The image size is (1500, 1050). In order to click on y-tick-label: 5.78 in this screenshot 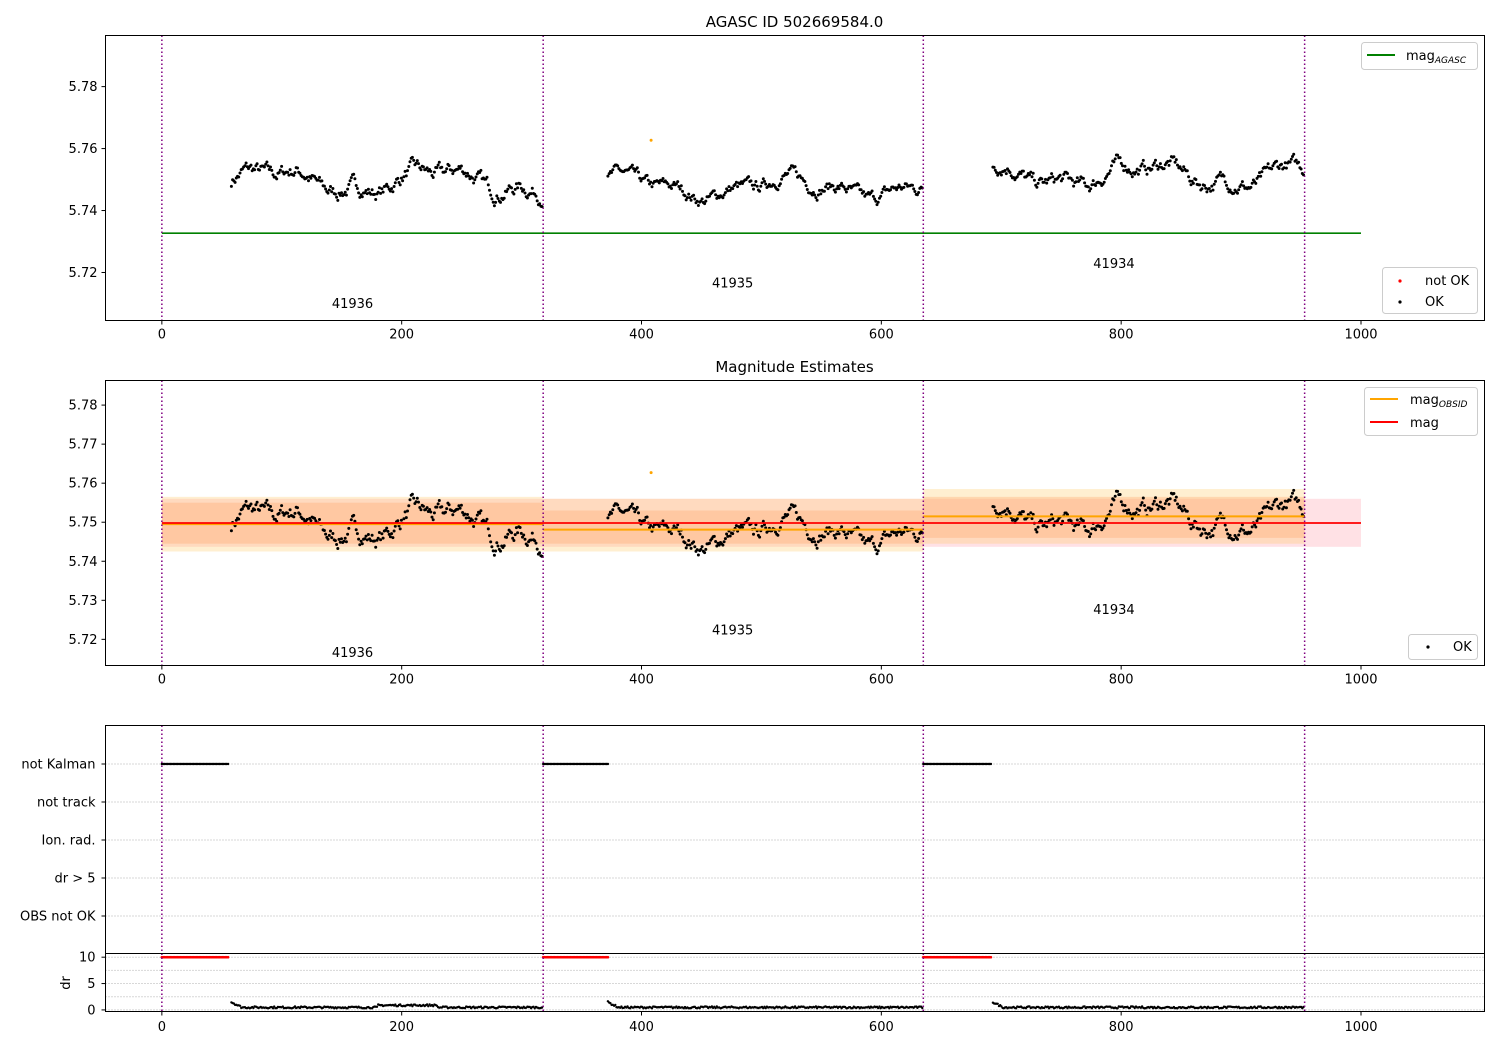, I will do `click(83, 87)`.